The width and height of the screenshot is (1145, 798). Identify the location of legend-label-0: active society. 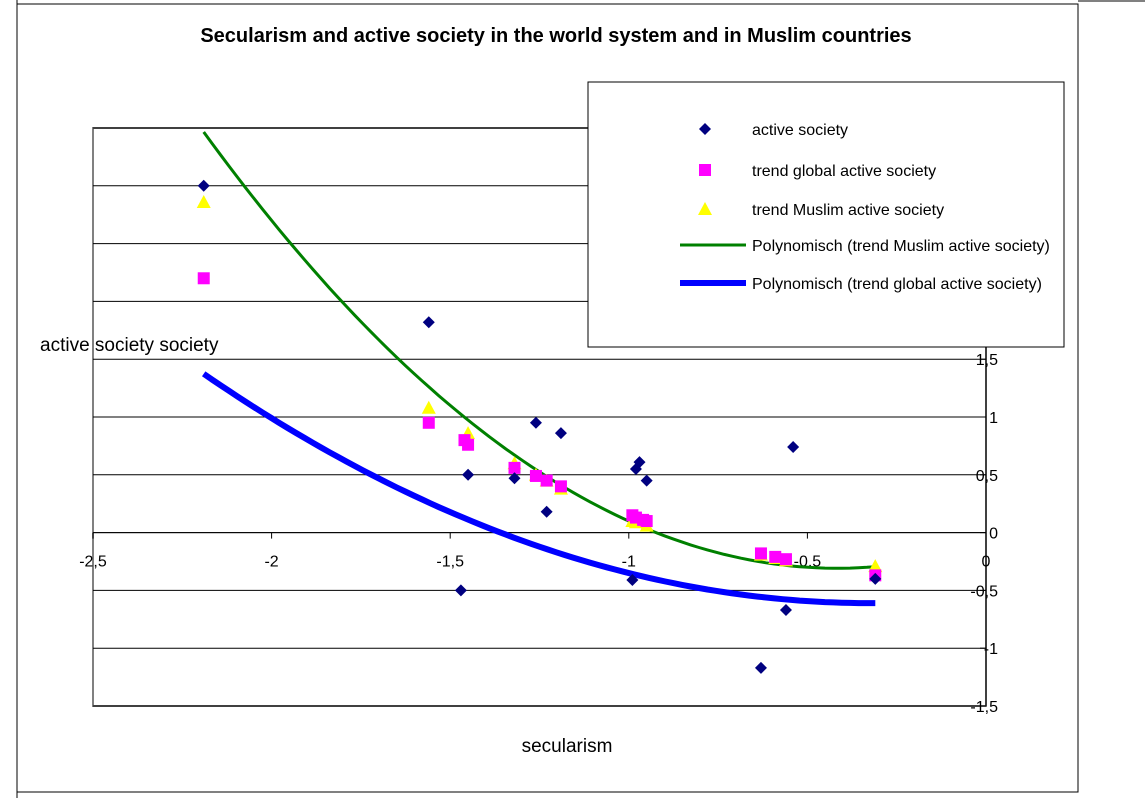
(800, 130).